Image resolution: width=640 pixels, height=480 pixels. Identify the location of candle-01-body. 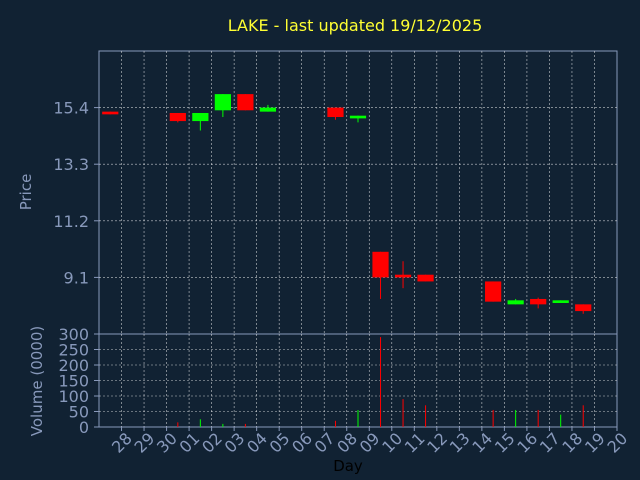
(177, 117).